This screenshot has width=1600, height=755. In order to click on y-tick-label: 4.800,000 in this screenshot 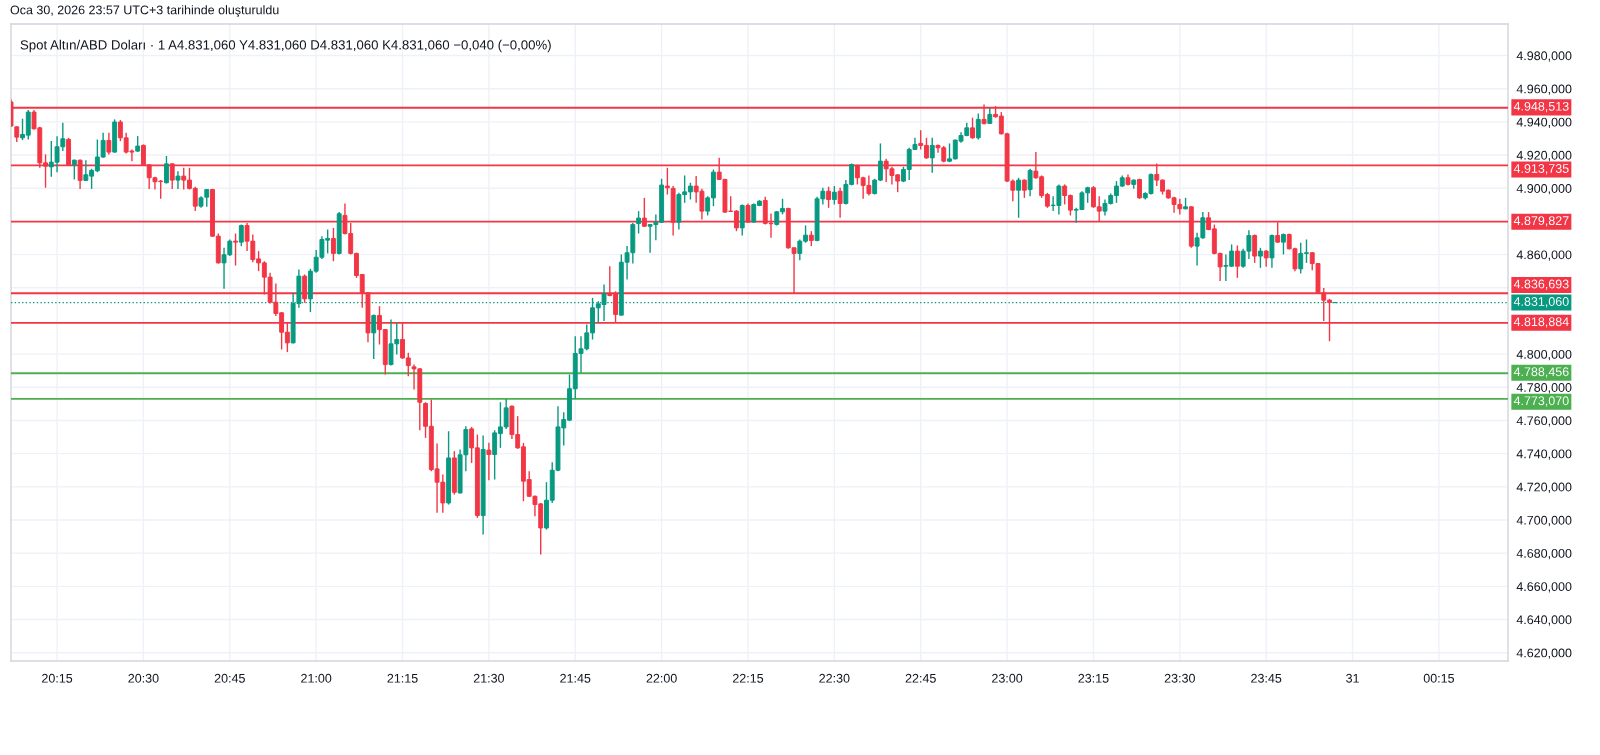, I will do `click(1544, 355)`.